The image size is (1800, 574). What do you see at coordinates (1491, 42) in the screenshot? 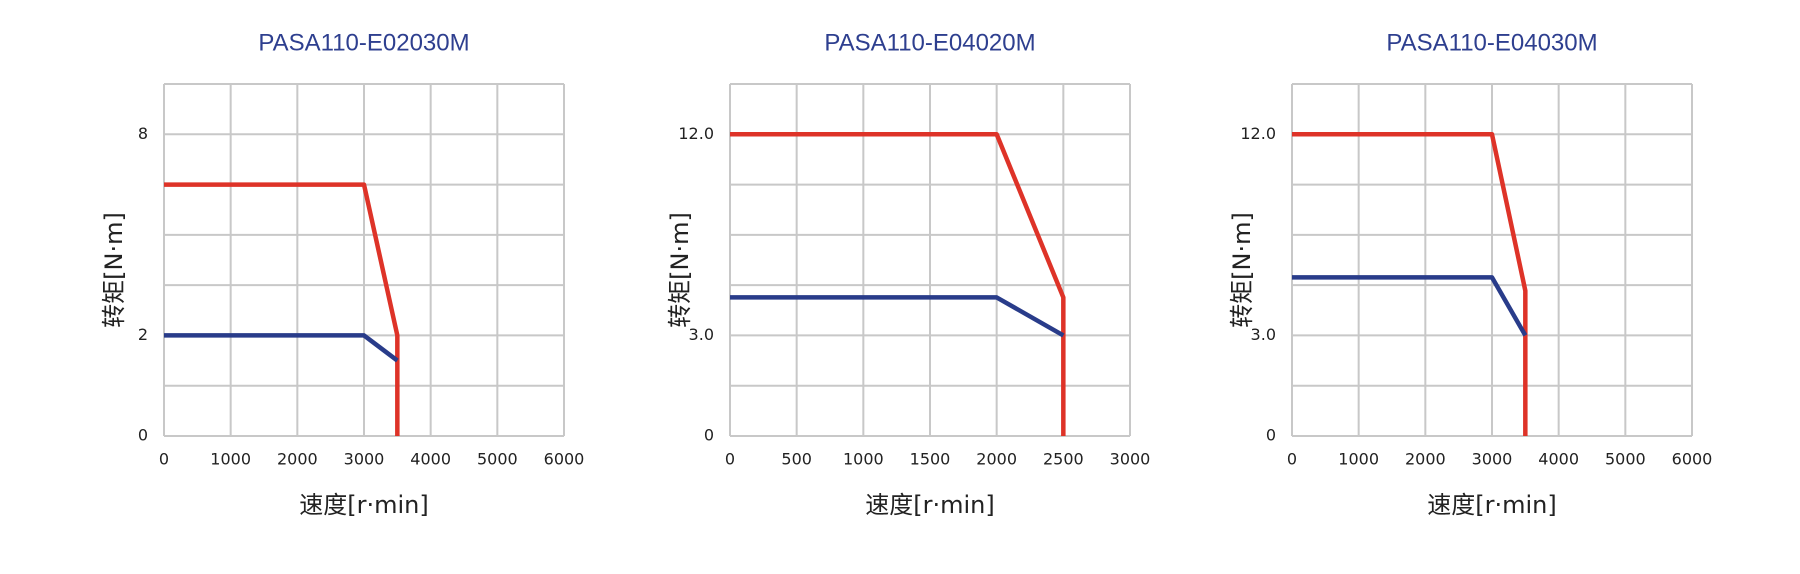
I see `chart-title: PASA110-E04030M` at bounding box center [1491, 42].